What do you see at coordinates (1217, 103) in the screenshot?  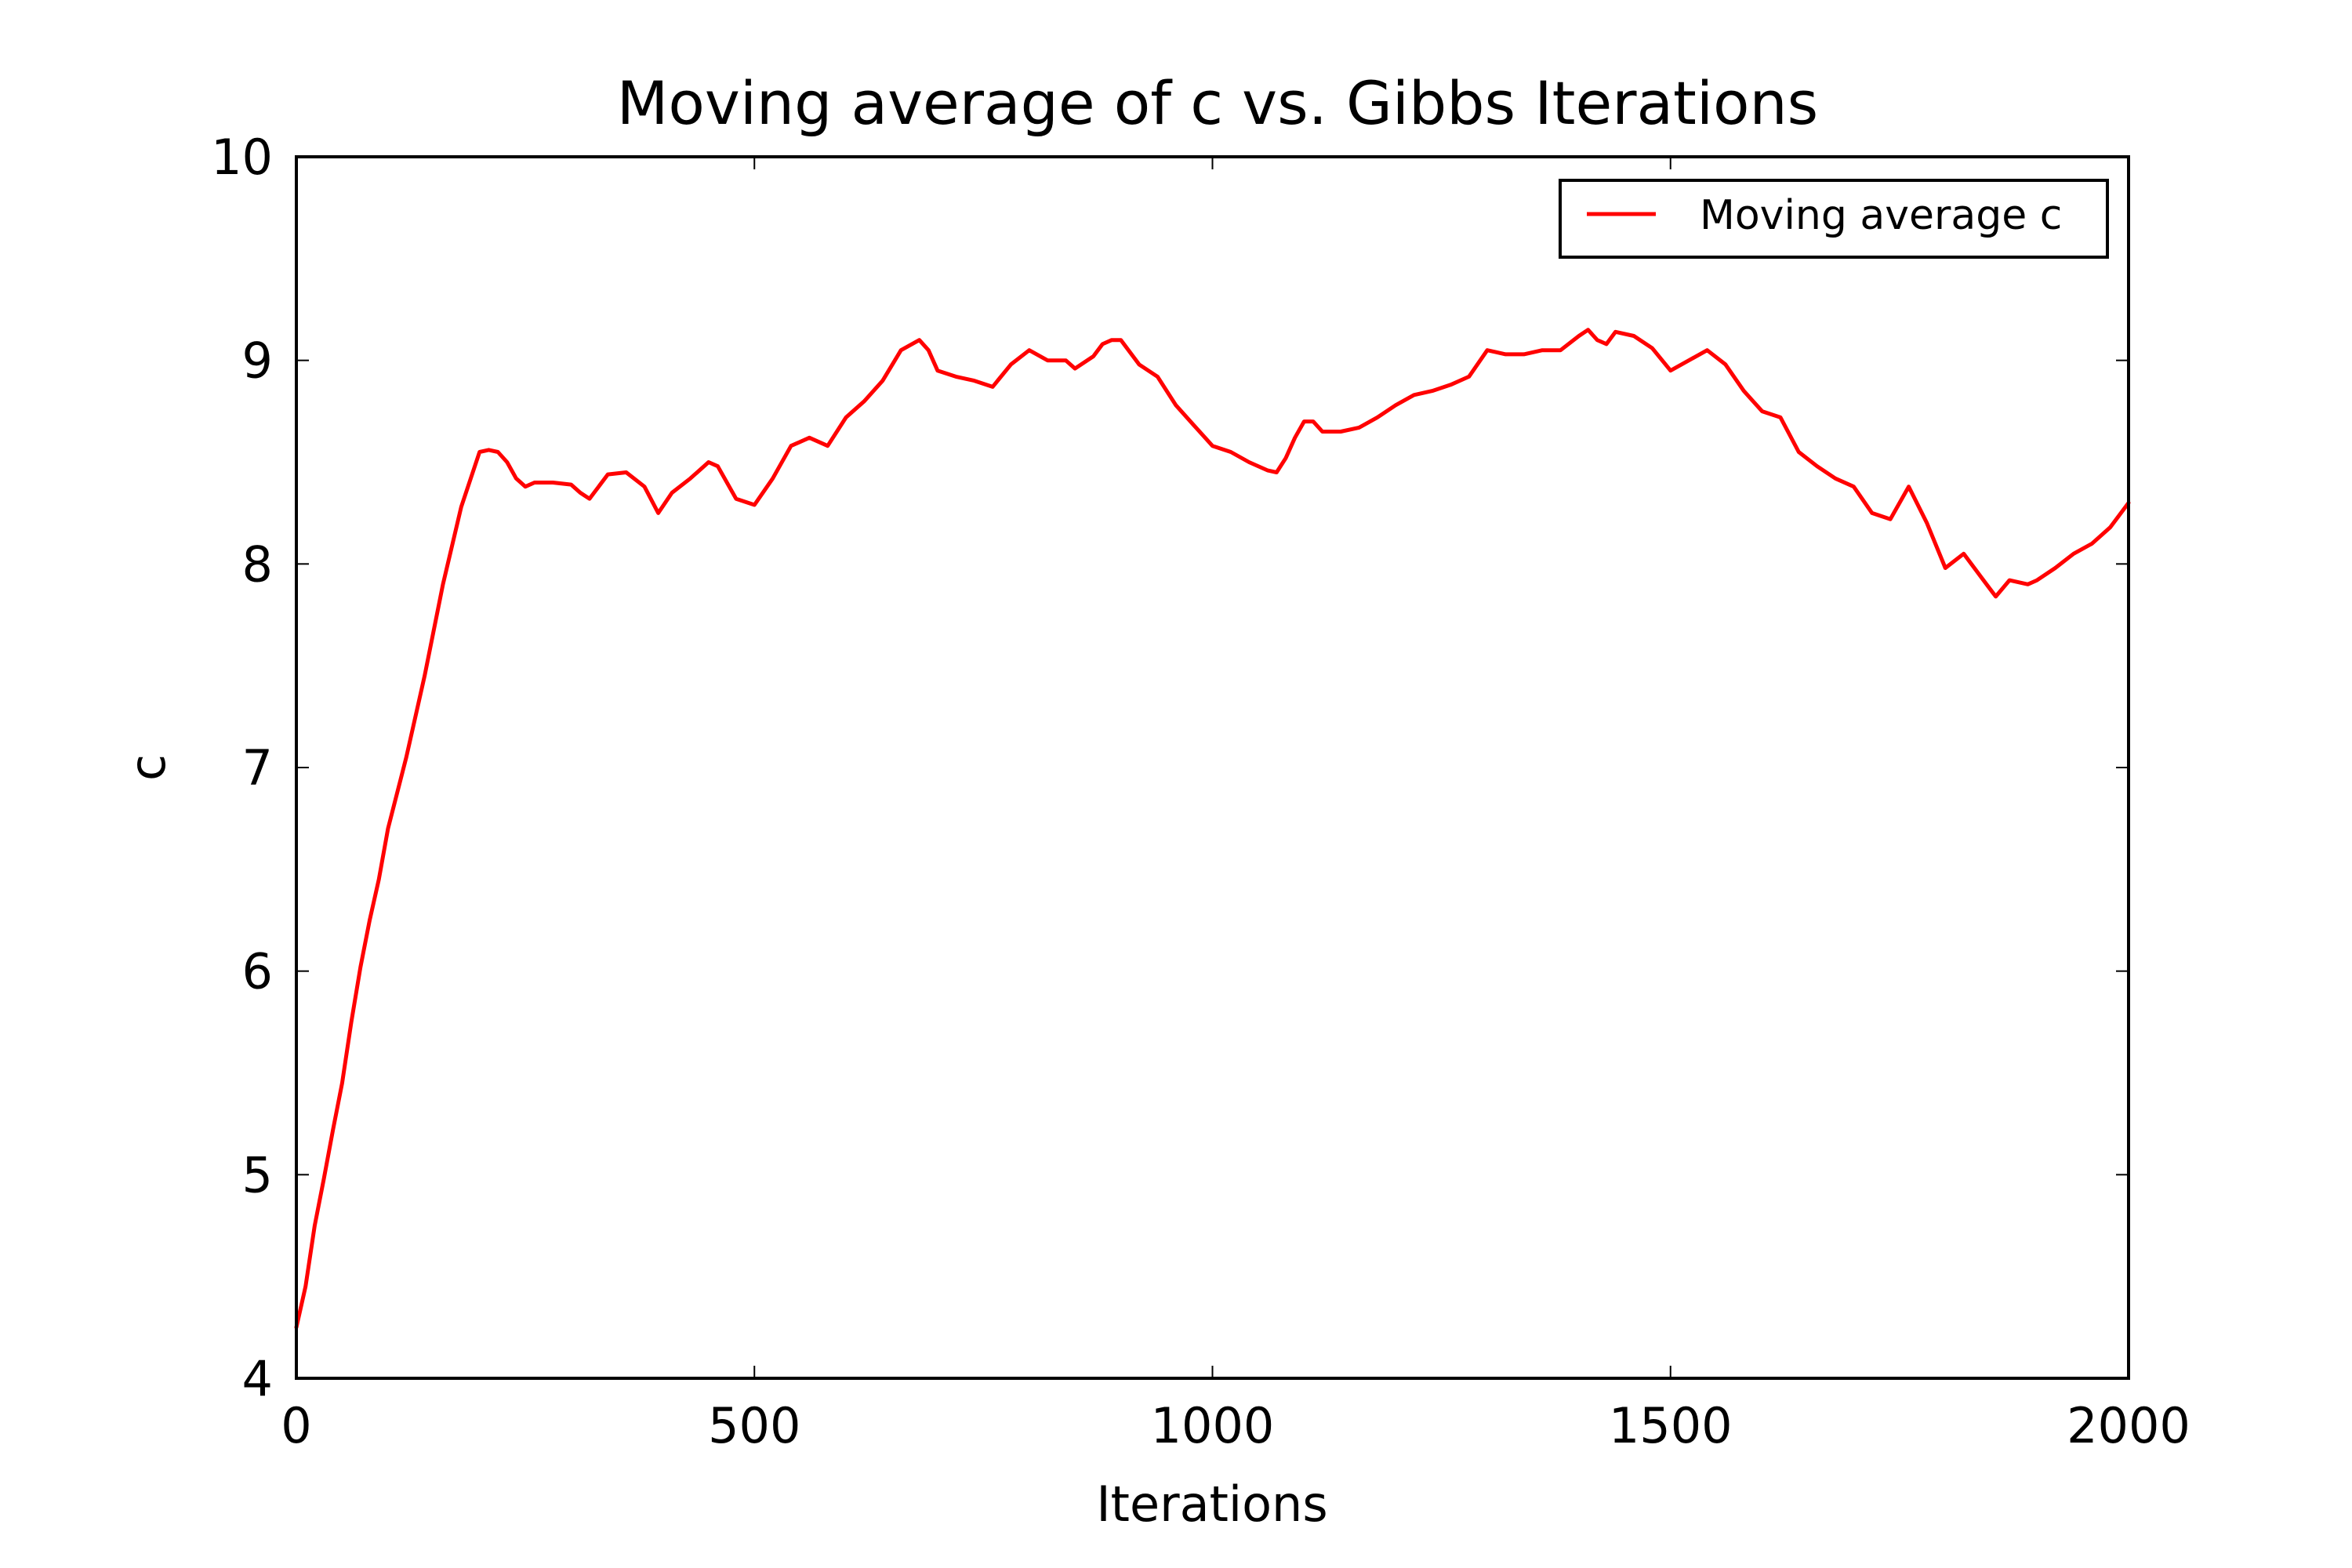 I see `chart-title: Moving average of c vs. Gibbs Iterations` at bounding box center [1217, 103].